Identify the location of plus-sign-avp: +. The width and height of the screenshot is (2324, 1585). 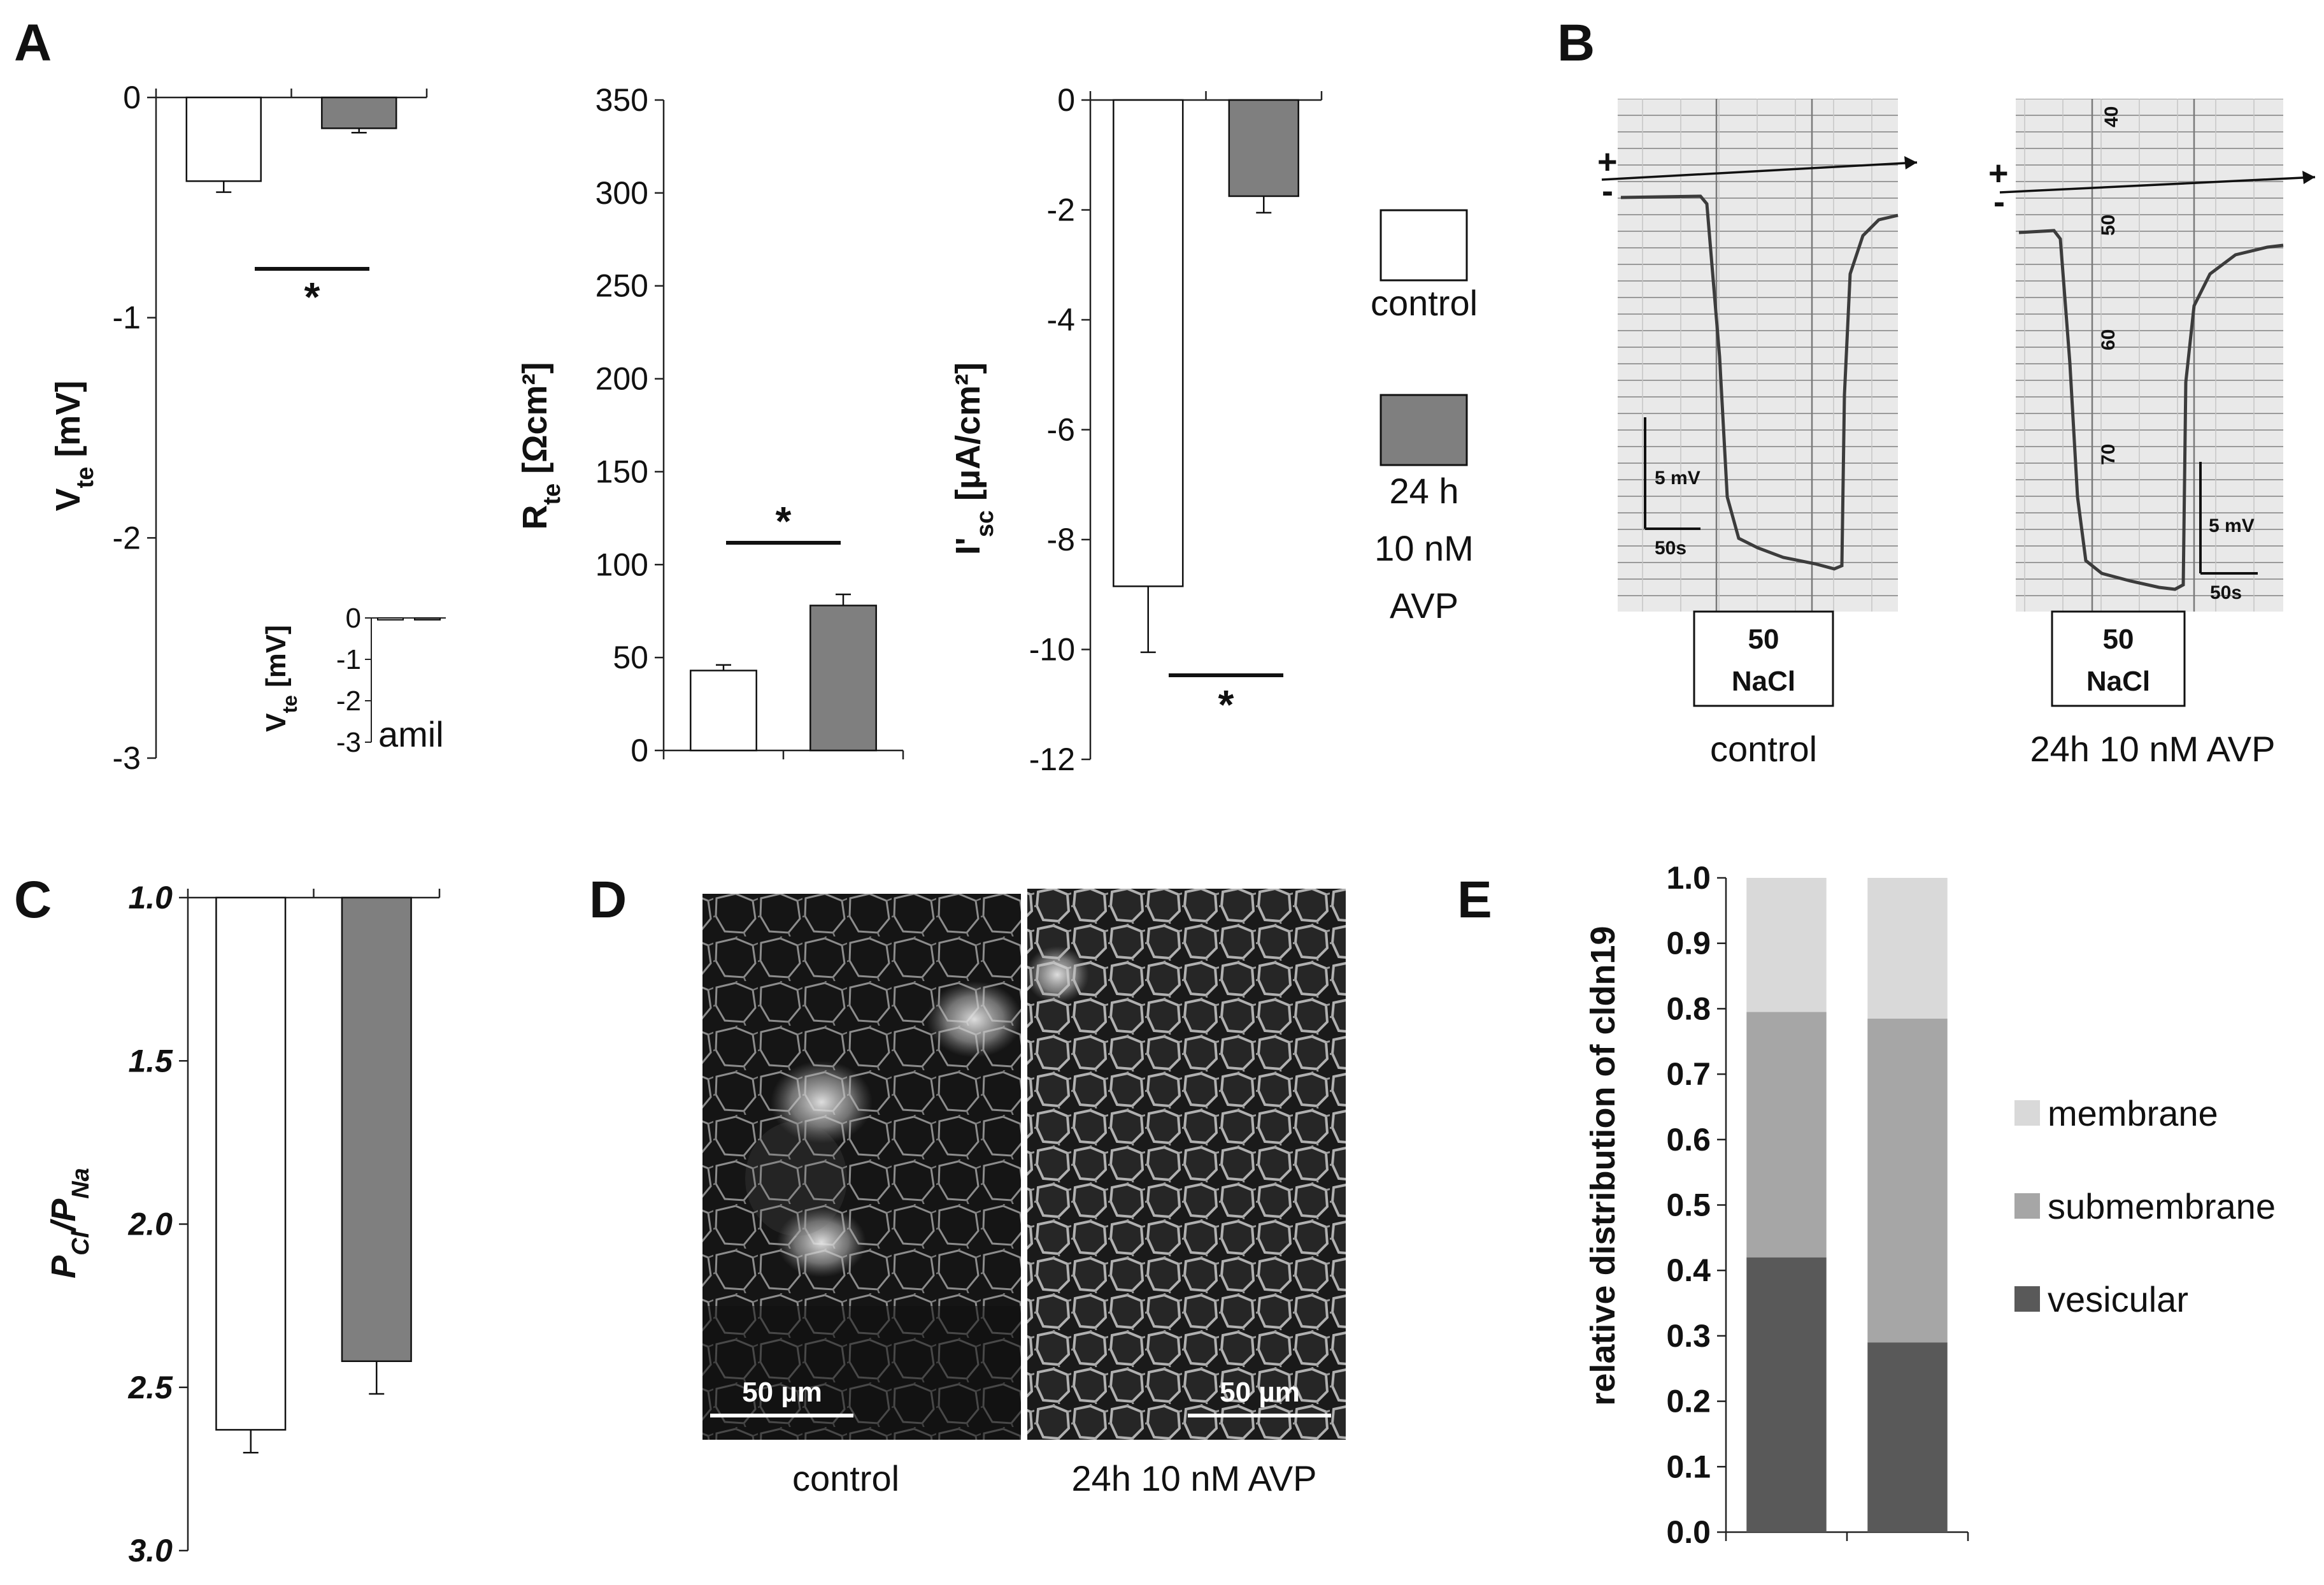
(1998, 173).